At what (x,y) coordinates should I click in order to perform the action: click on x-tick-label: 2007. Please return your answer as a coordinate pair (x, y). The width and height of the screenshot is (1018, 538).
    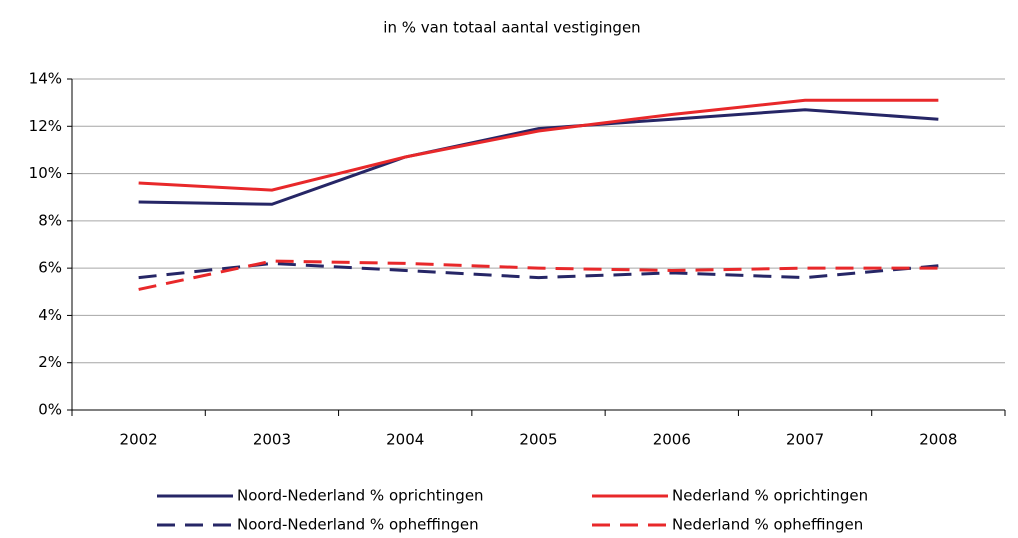
    Looking at the image, I should click on (805, 440).